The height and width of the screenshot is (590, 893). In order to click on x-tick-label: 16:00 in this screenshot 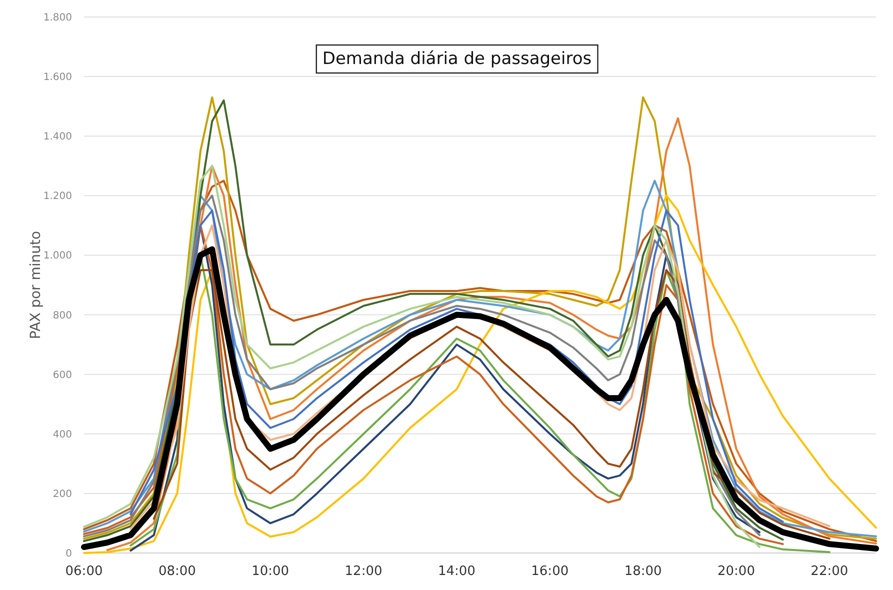, I will do `click(550, 571)`.